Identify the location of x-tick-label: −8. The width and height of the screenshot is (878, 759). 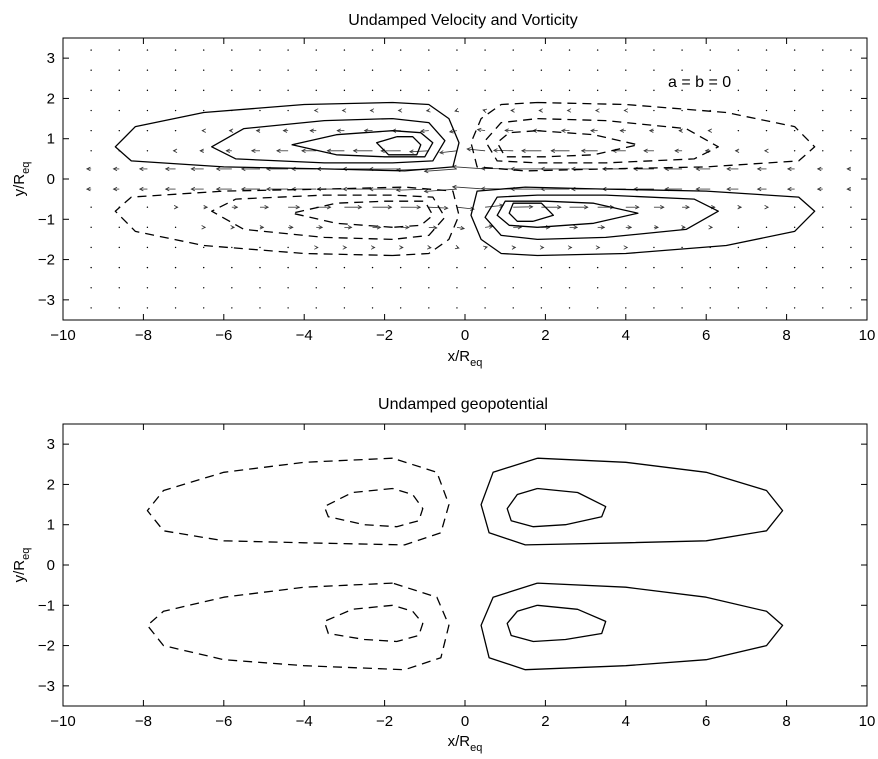
(143, 721).